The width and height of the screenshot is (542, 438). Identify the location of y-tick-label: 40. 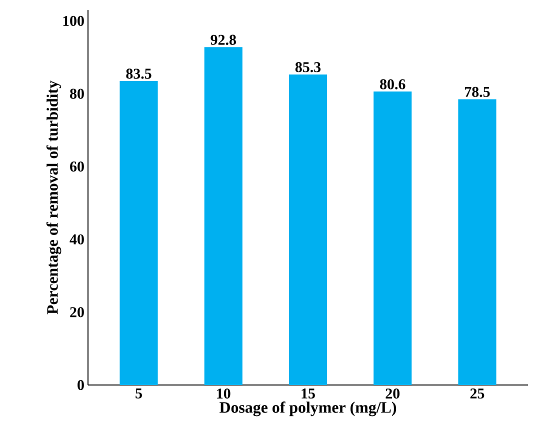
(77, 239).